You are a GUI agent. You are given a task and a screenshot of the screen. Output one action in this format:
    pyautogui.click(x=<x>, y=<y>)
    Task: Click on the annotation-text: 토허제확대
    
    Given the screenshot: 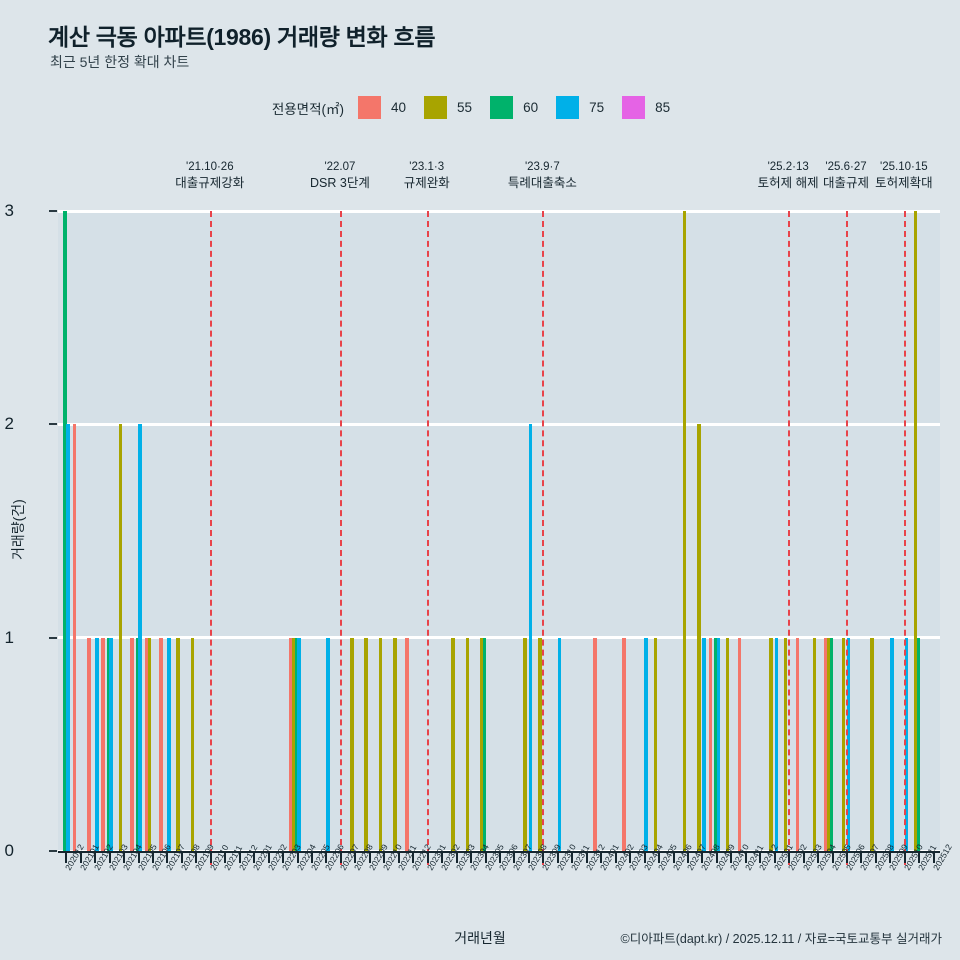 What is the action you would take?
    pyautogui.click(x=904, y=183)
    